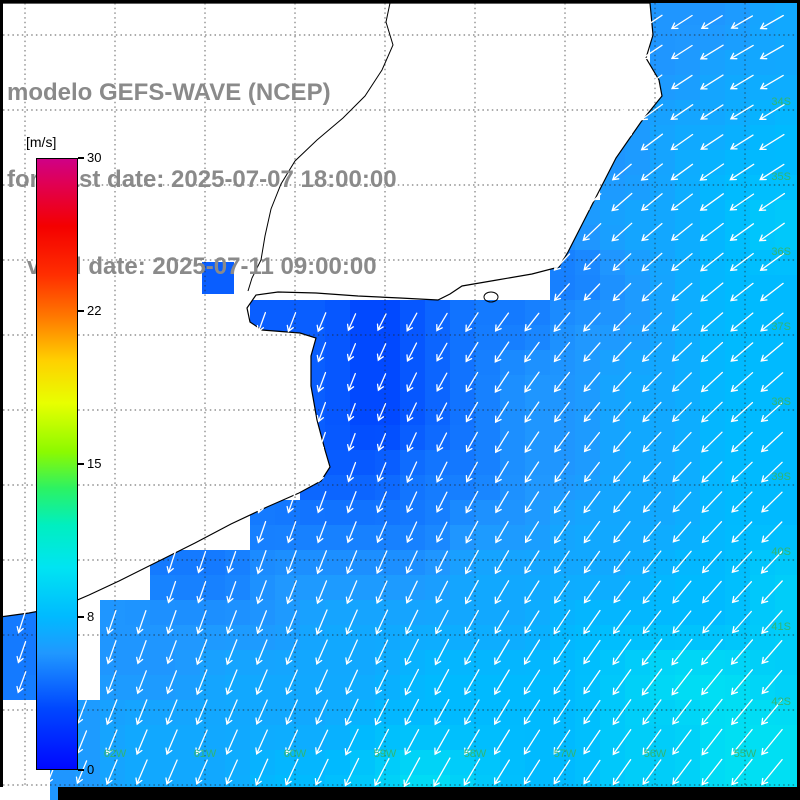 The width and height of the screenshot is (800, 800). What do you see at coordinates (429, 793) in the screenshot?
I see `bottom-axis-bar` at bounding box center [429, 793].